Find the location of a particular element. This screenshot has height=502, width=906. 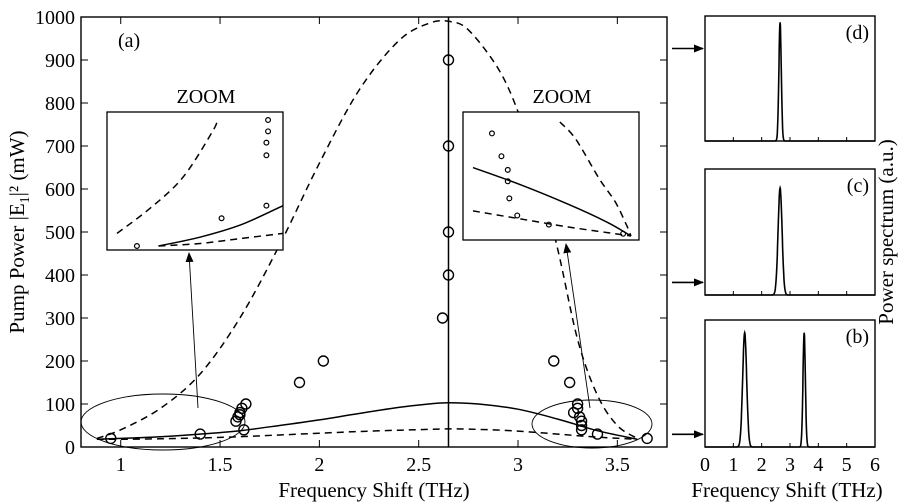

main-x-axis-label: Frequency Shift (THz) is located at coordinates (373, 490).